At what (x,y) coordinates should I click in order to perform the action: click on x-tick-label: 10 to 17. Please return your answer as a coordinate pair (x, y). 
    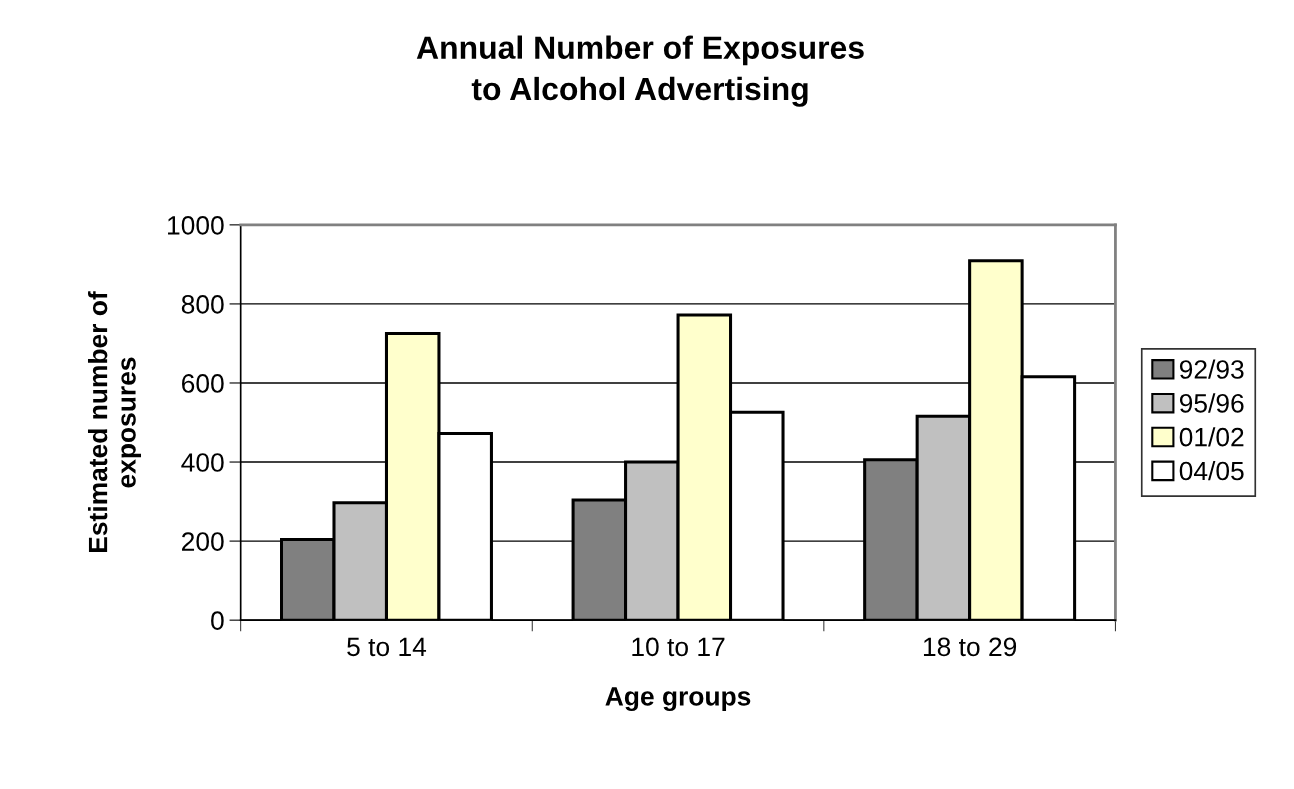
    Looking at the image, I should click on (678, 647).